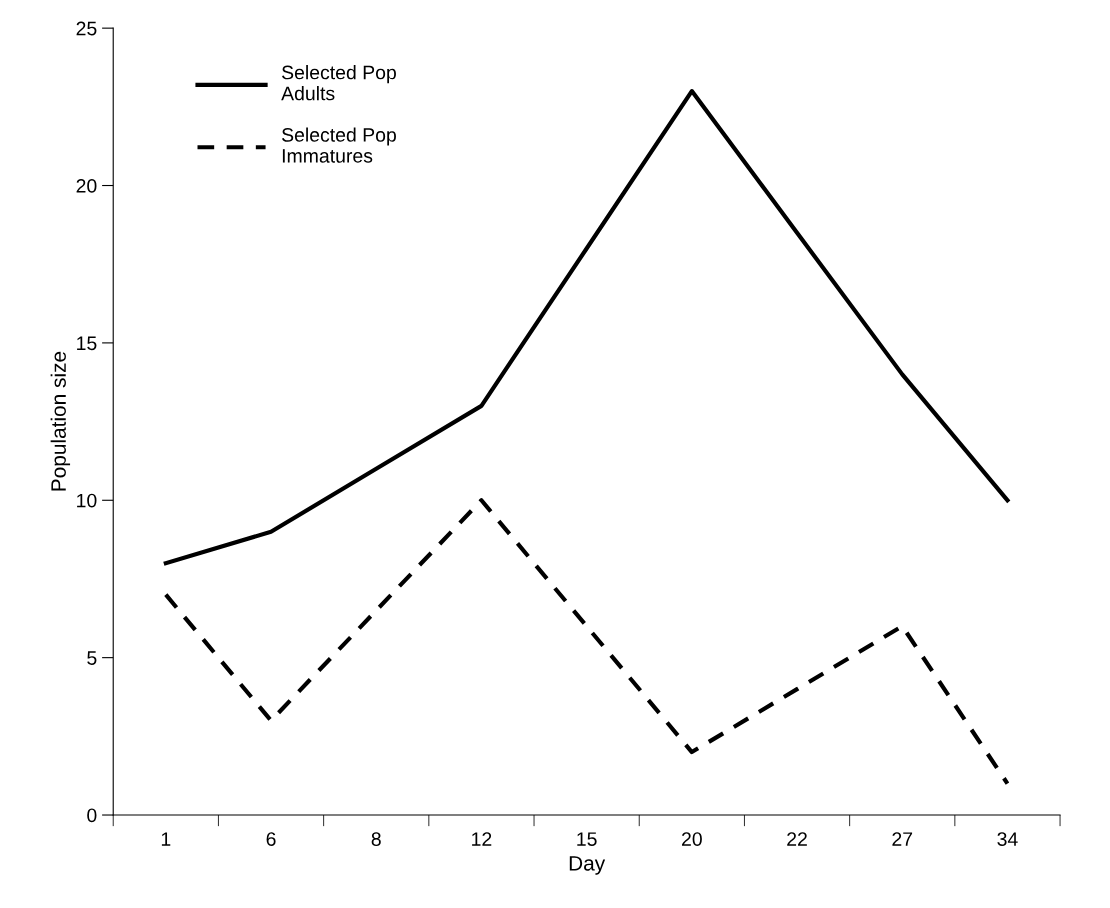  I want to click on x-tick-label: 1, so click(166, 839).